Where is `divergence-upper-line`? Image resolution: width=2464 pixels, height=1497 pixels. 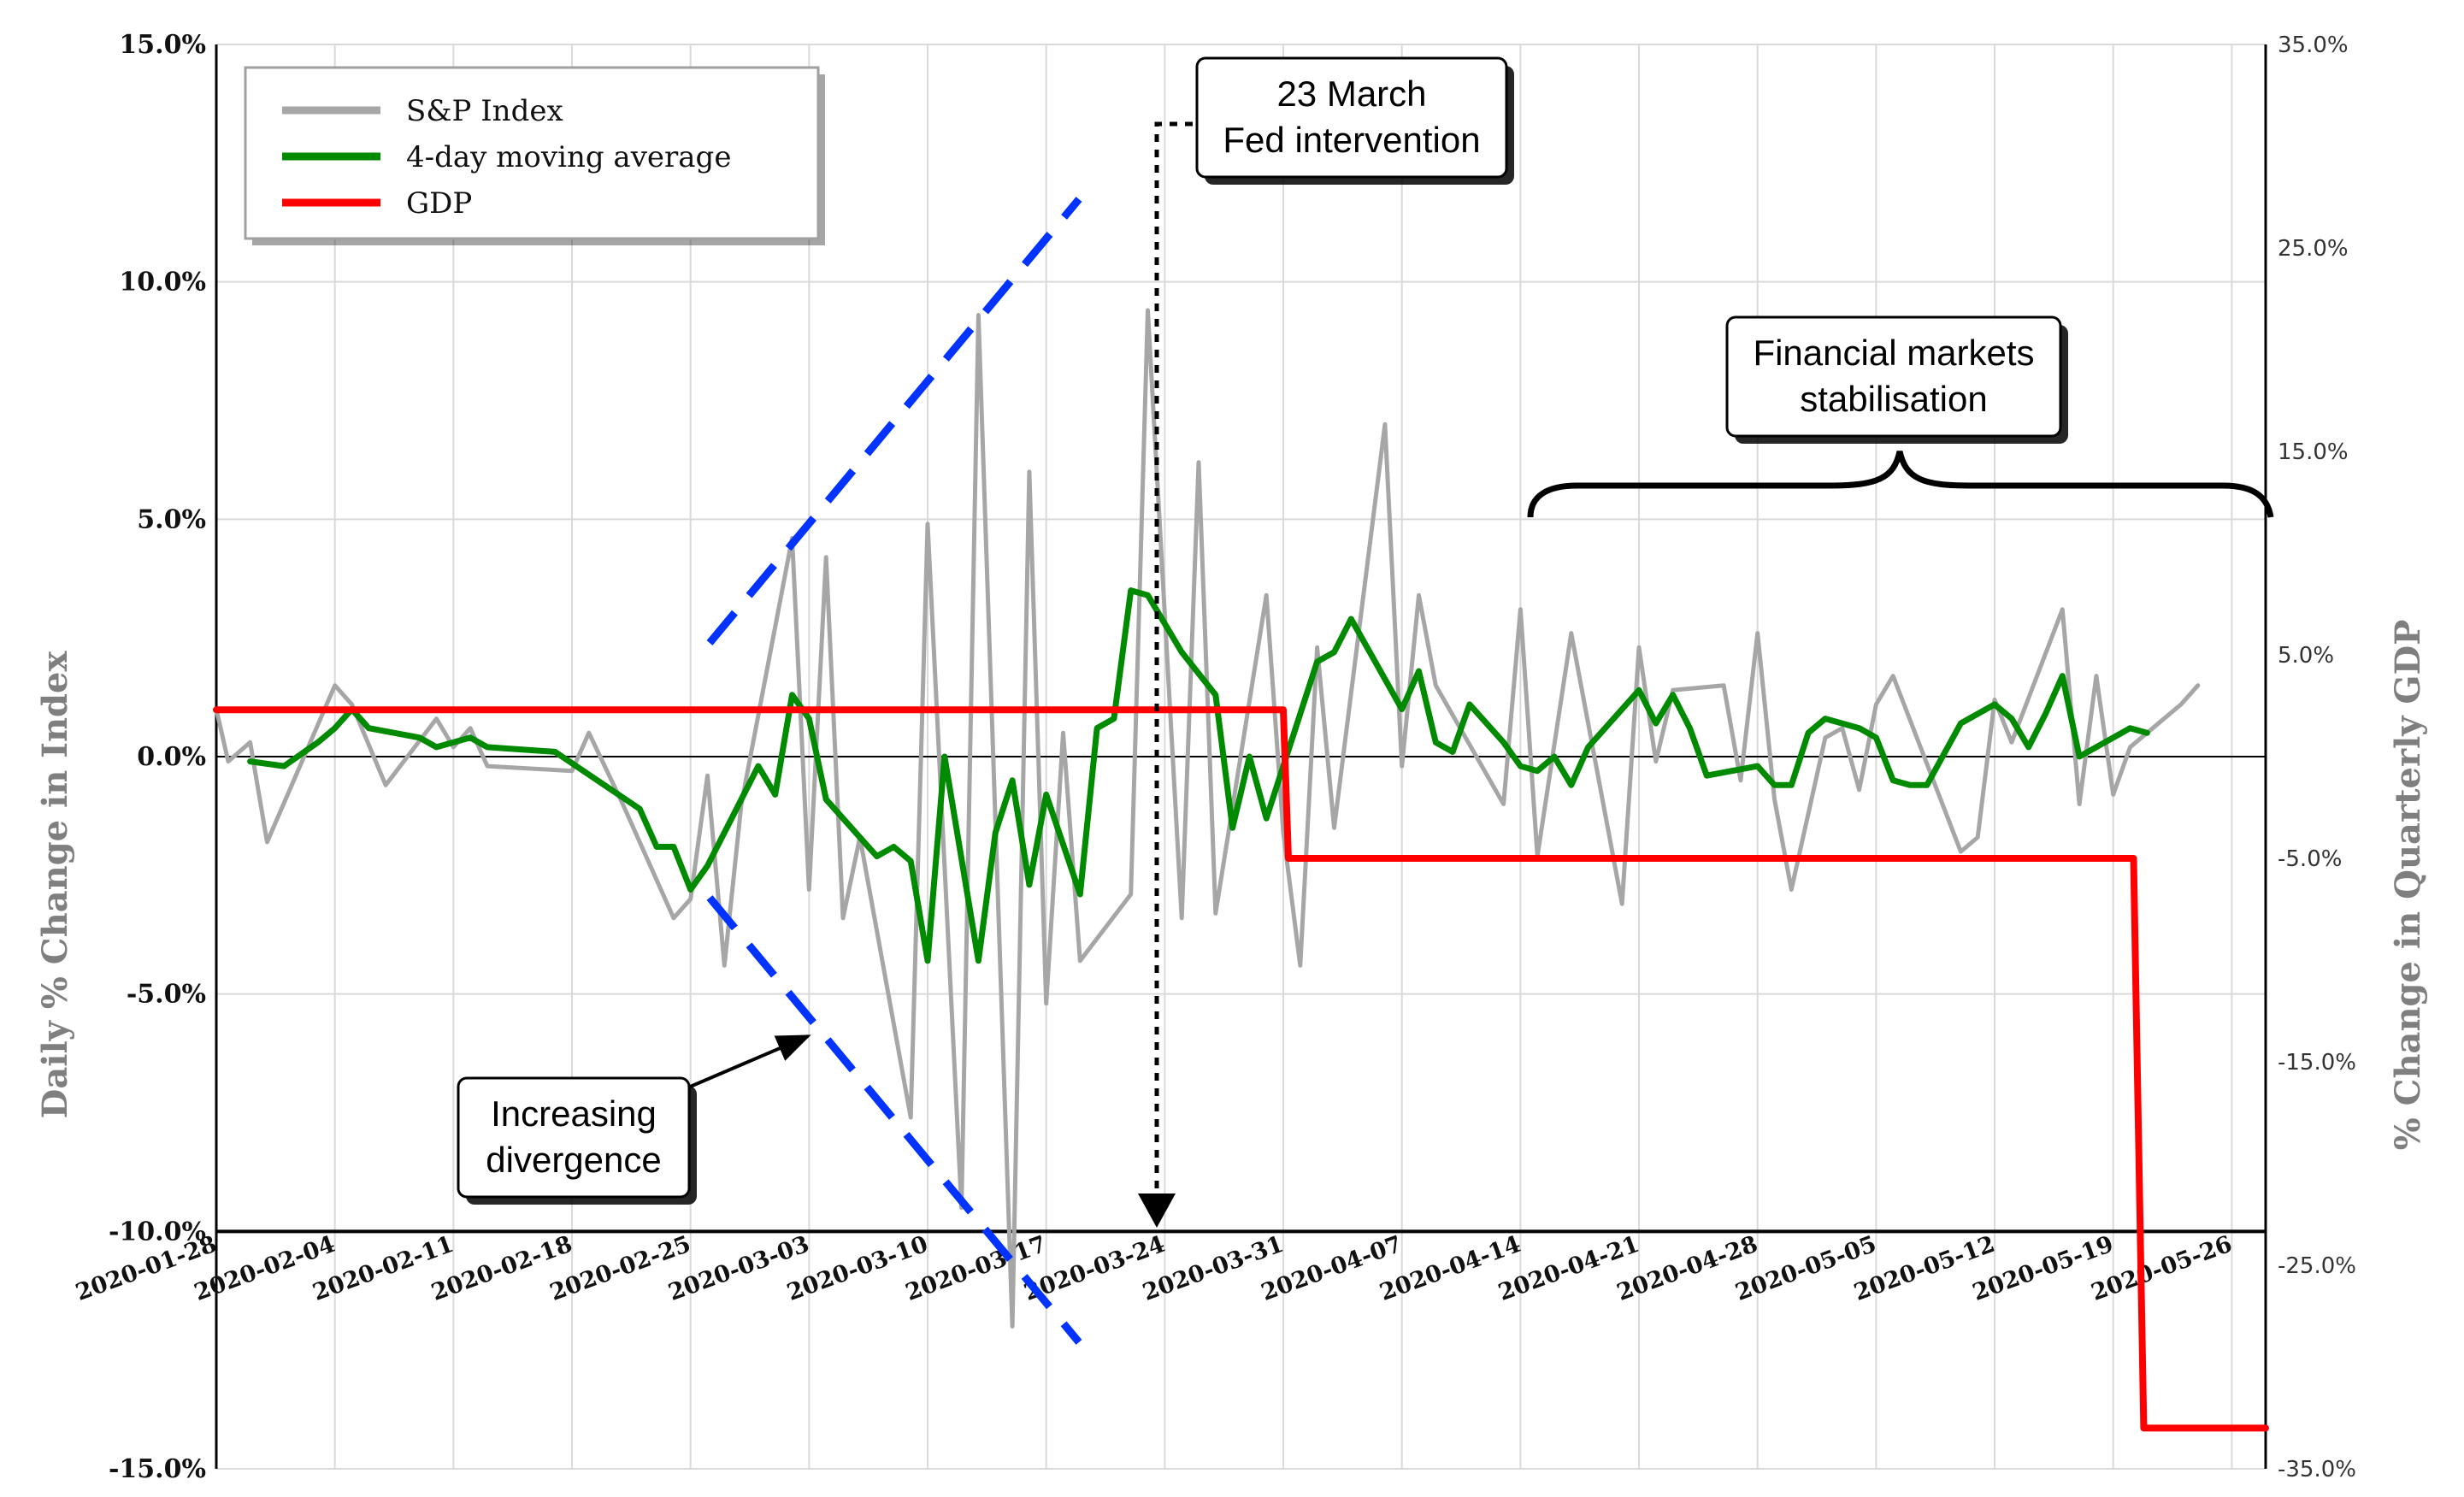
divergence-upper-line is located at coordinates (894, 421).